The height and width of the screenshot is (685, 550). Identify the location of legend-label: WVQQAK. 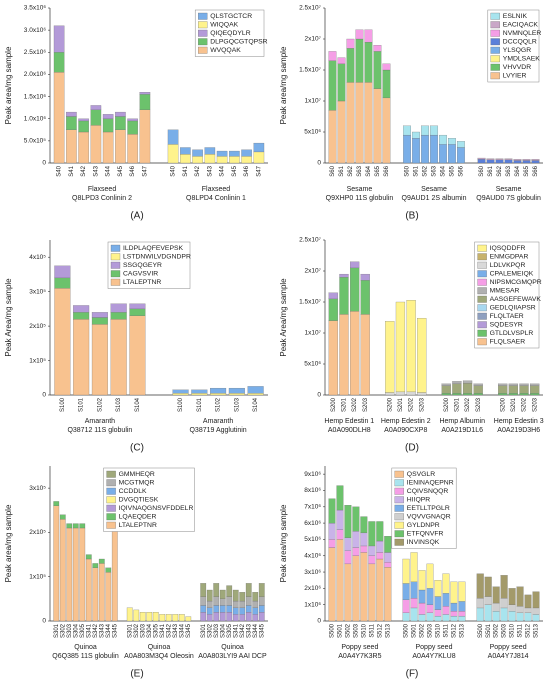
(225, 50).